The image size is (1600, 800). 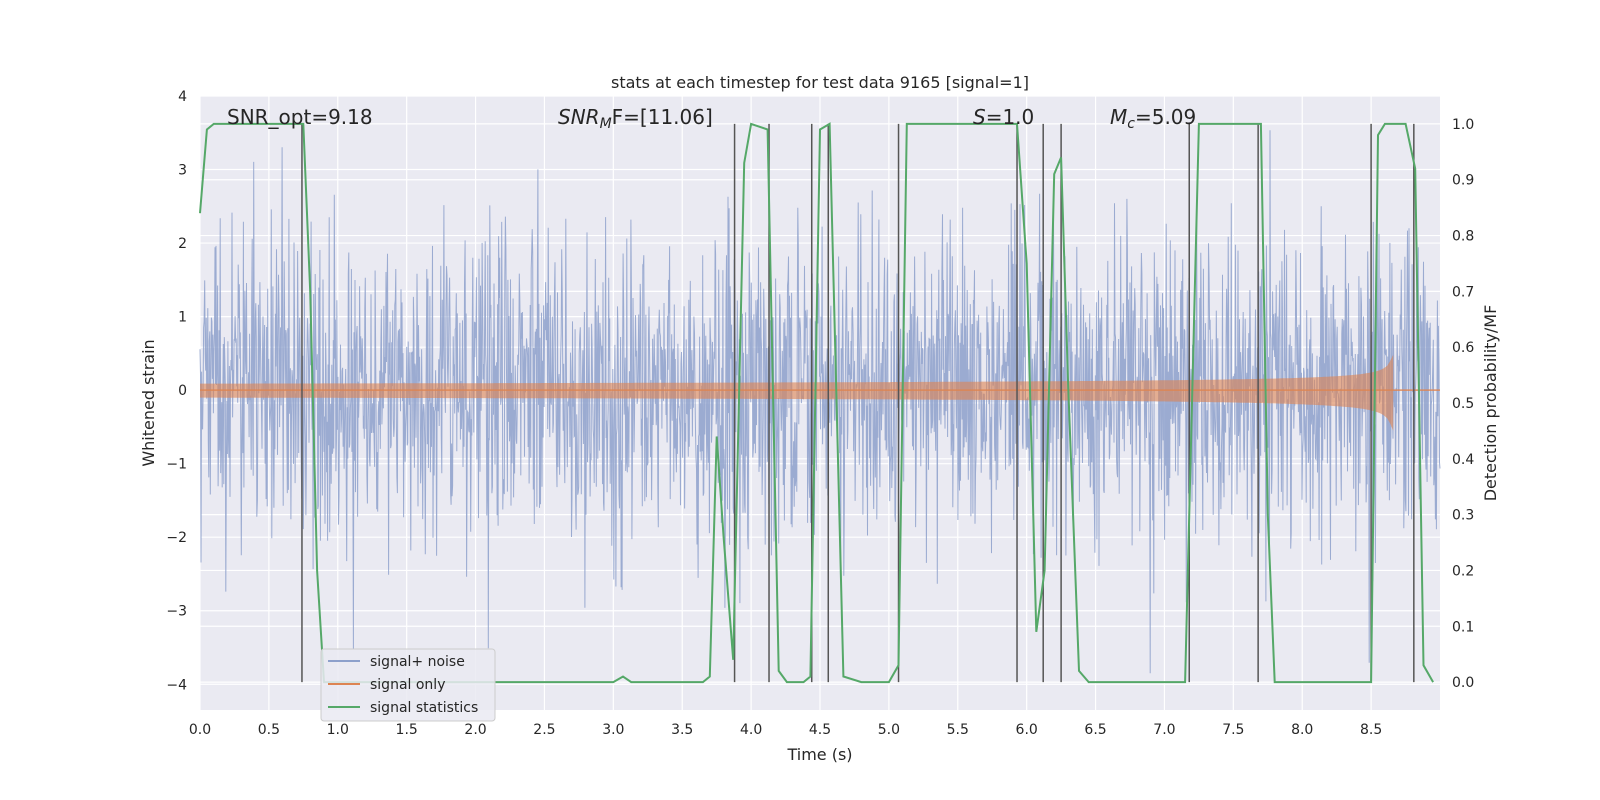 I want to click on y2-tick-label: 0.7, so click(x=1463, y=292).